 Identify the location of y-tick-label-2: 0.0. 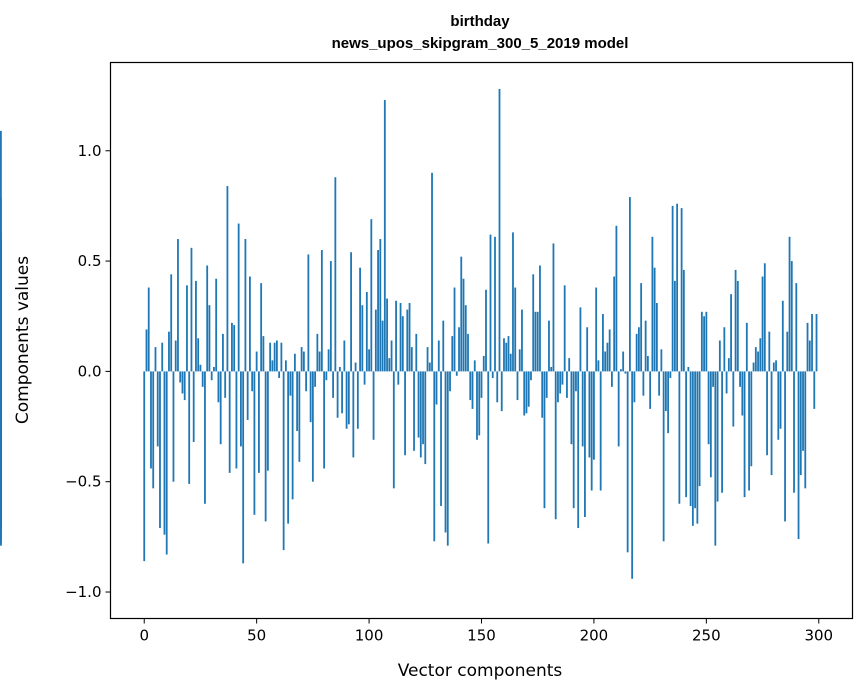
(90, 371).